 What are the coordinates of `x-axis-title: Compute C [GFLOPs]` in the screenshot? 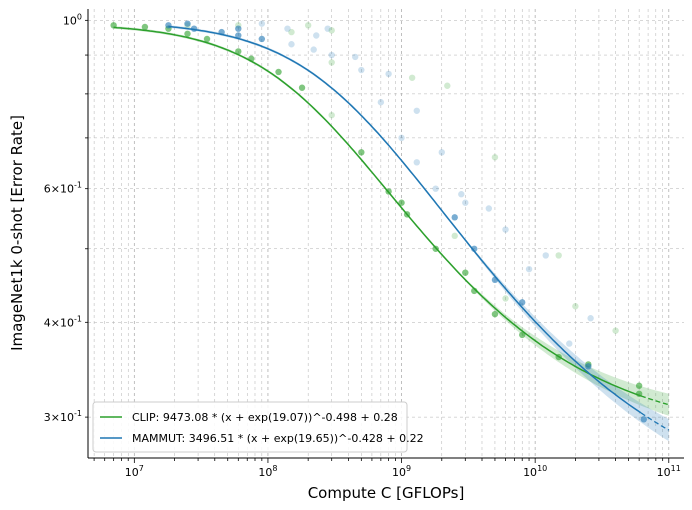 It's located at (386, 493).